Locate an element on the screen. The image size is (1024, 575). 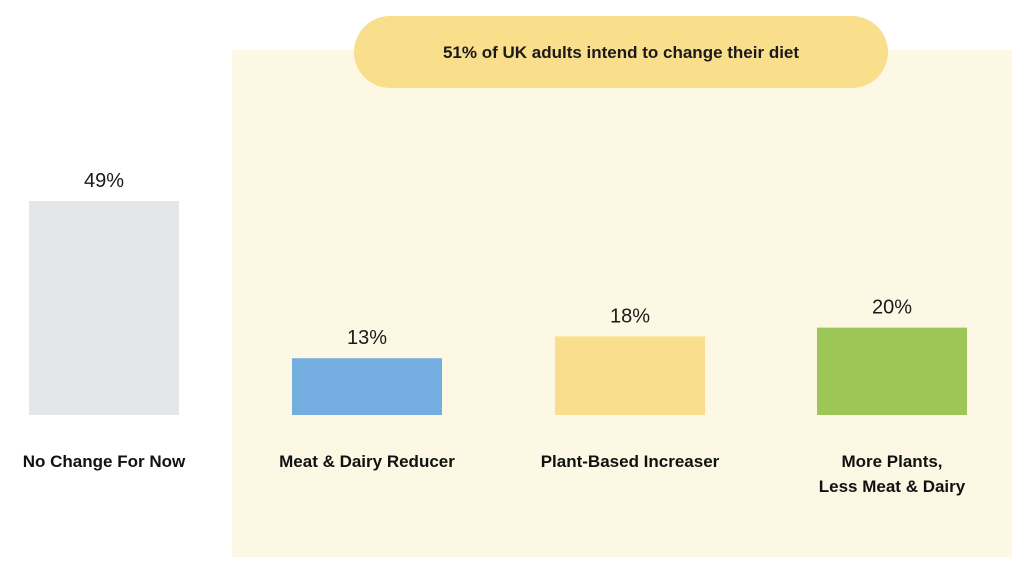
category-label-4-line-2: Less Meat & Dairy is located at coordinates (892, 486).